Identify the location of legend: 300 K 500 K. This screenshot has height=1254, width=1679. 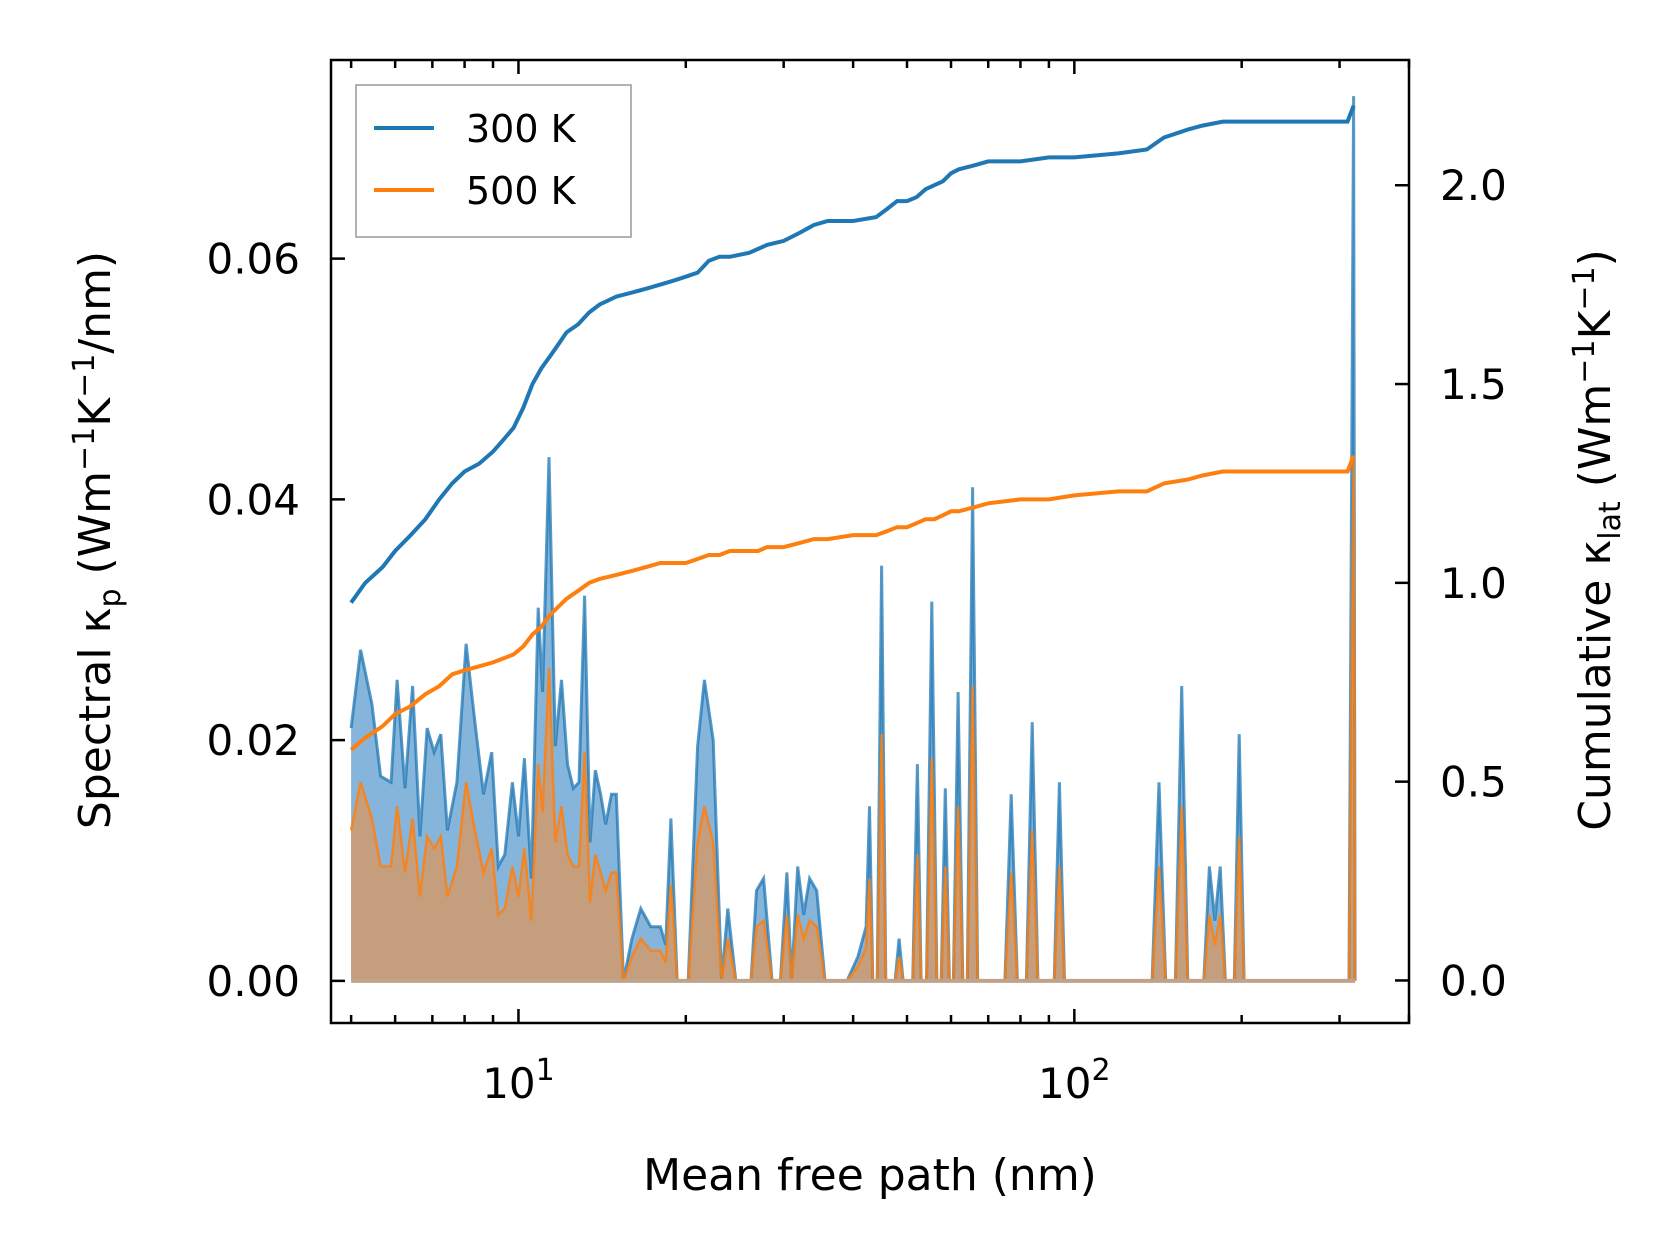
(493, 161).